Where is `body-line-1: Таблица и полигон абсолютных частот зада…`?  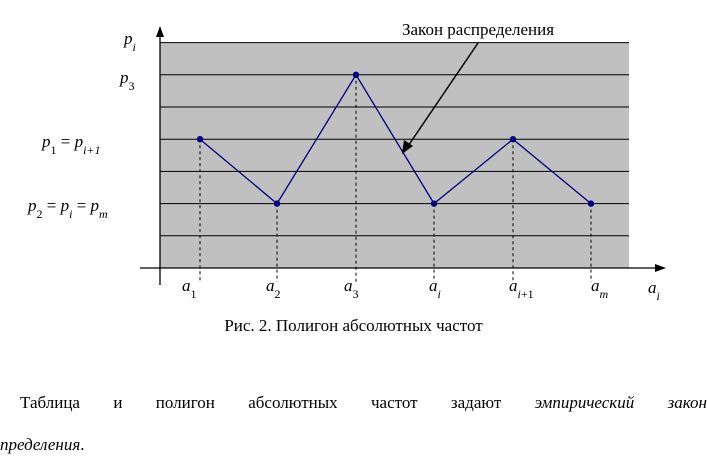 body-line-1: Таблица и полигон абсолютных частот зада… is located at coordinates (353, 403).